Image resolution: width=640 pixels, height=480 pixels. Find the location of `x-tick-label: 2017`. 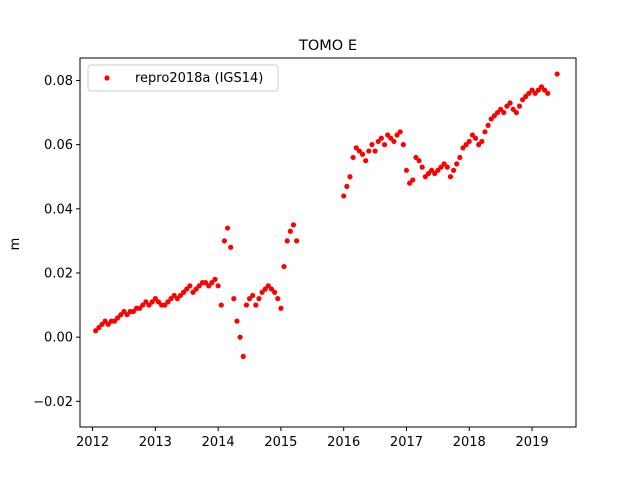

x-tick-label: 2017 is located at coordinates (406, 442).